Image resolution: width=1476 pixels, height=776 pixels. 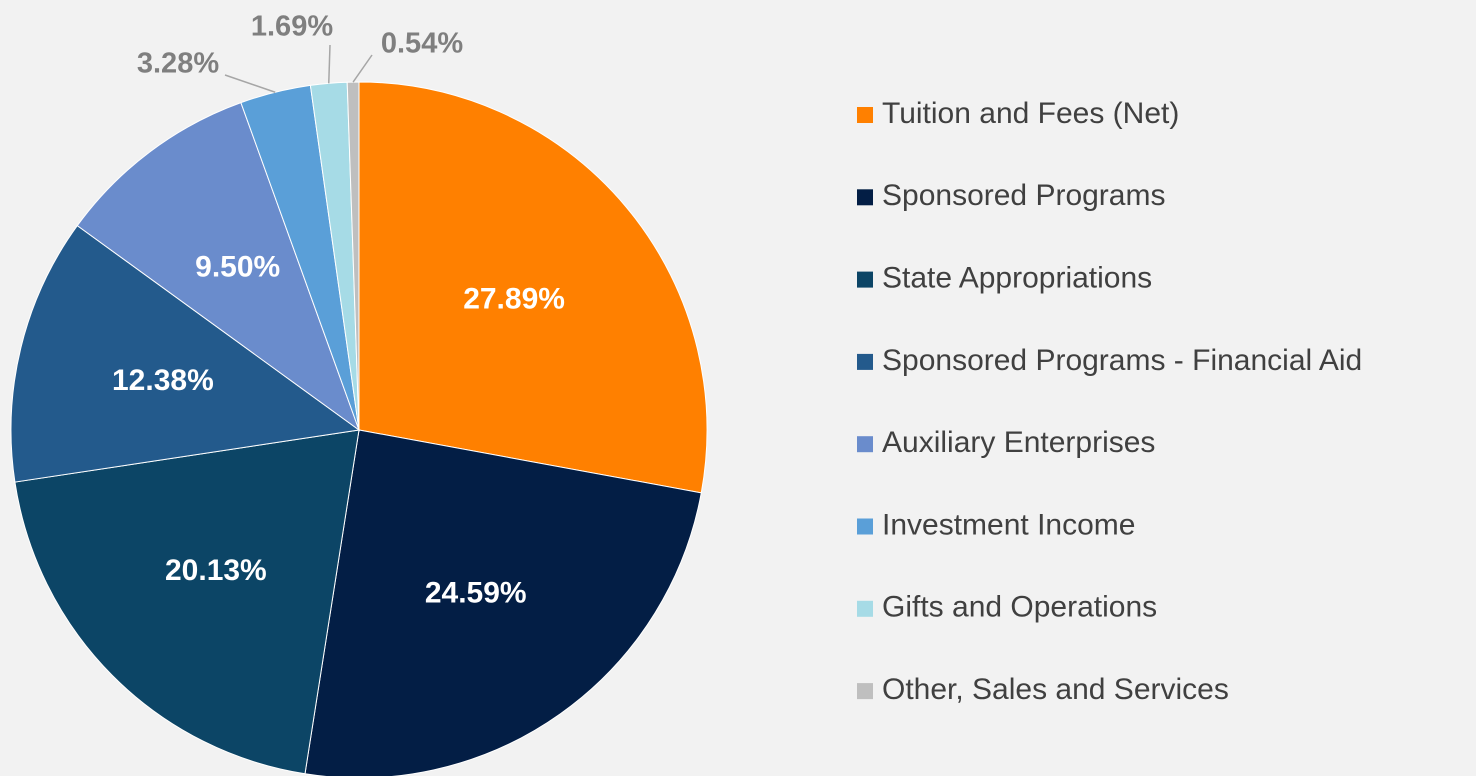 I want to click on data-label: 9.50%, so click(x=237, y=267).